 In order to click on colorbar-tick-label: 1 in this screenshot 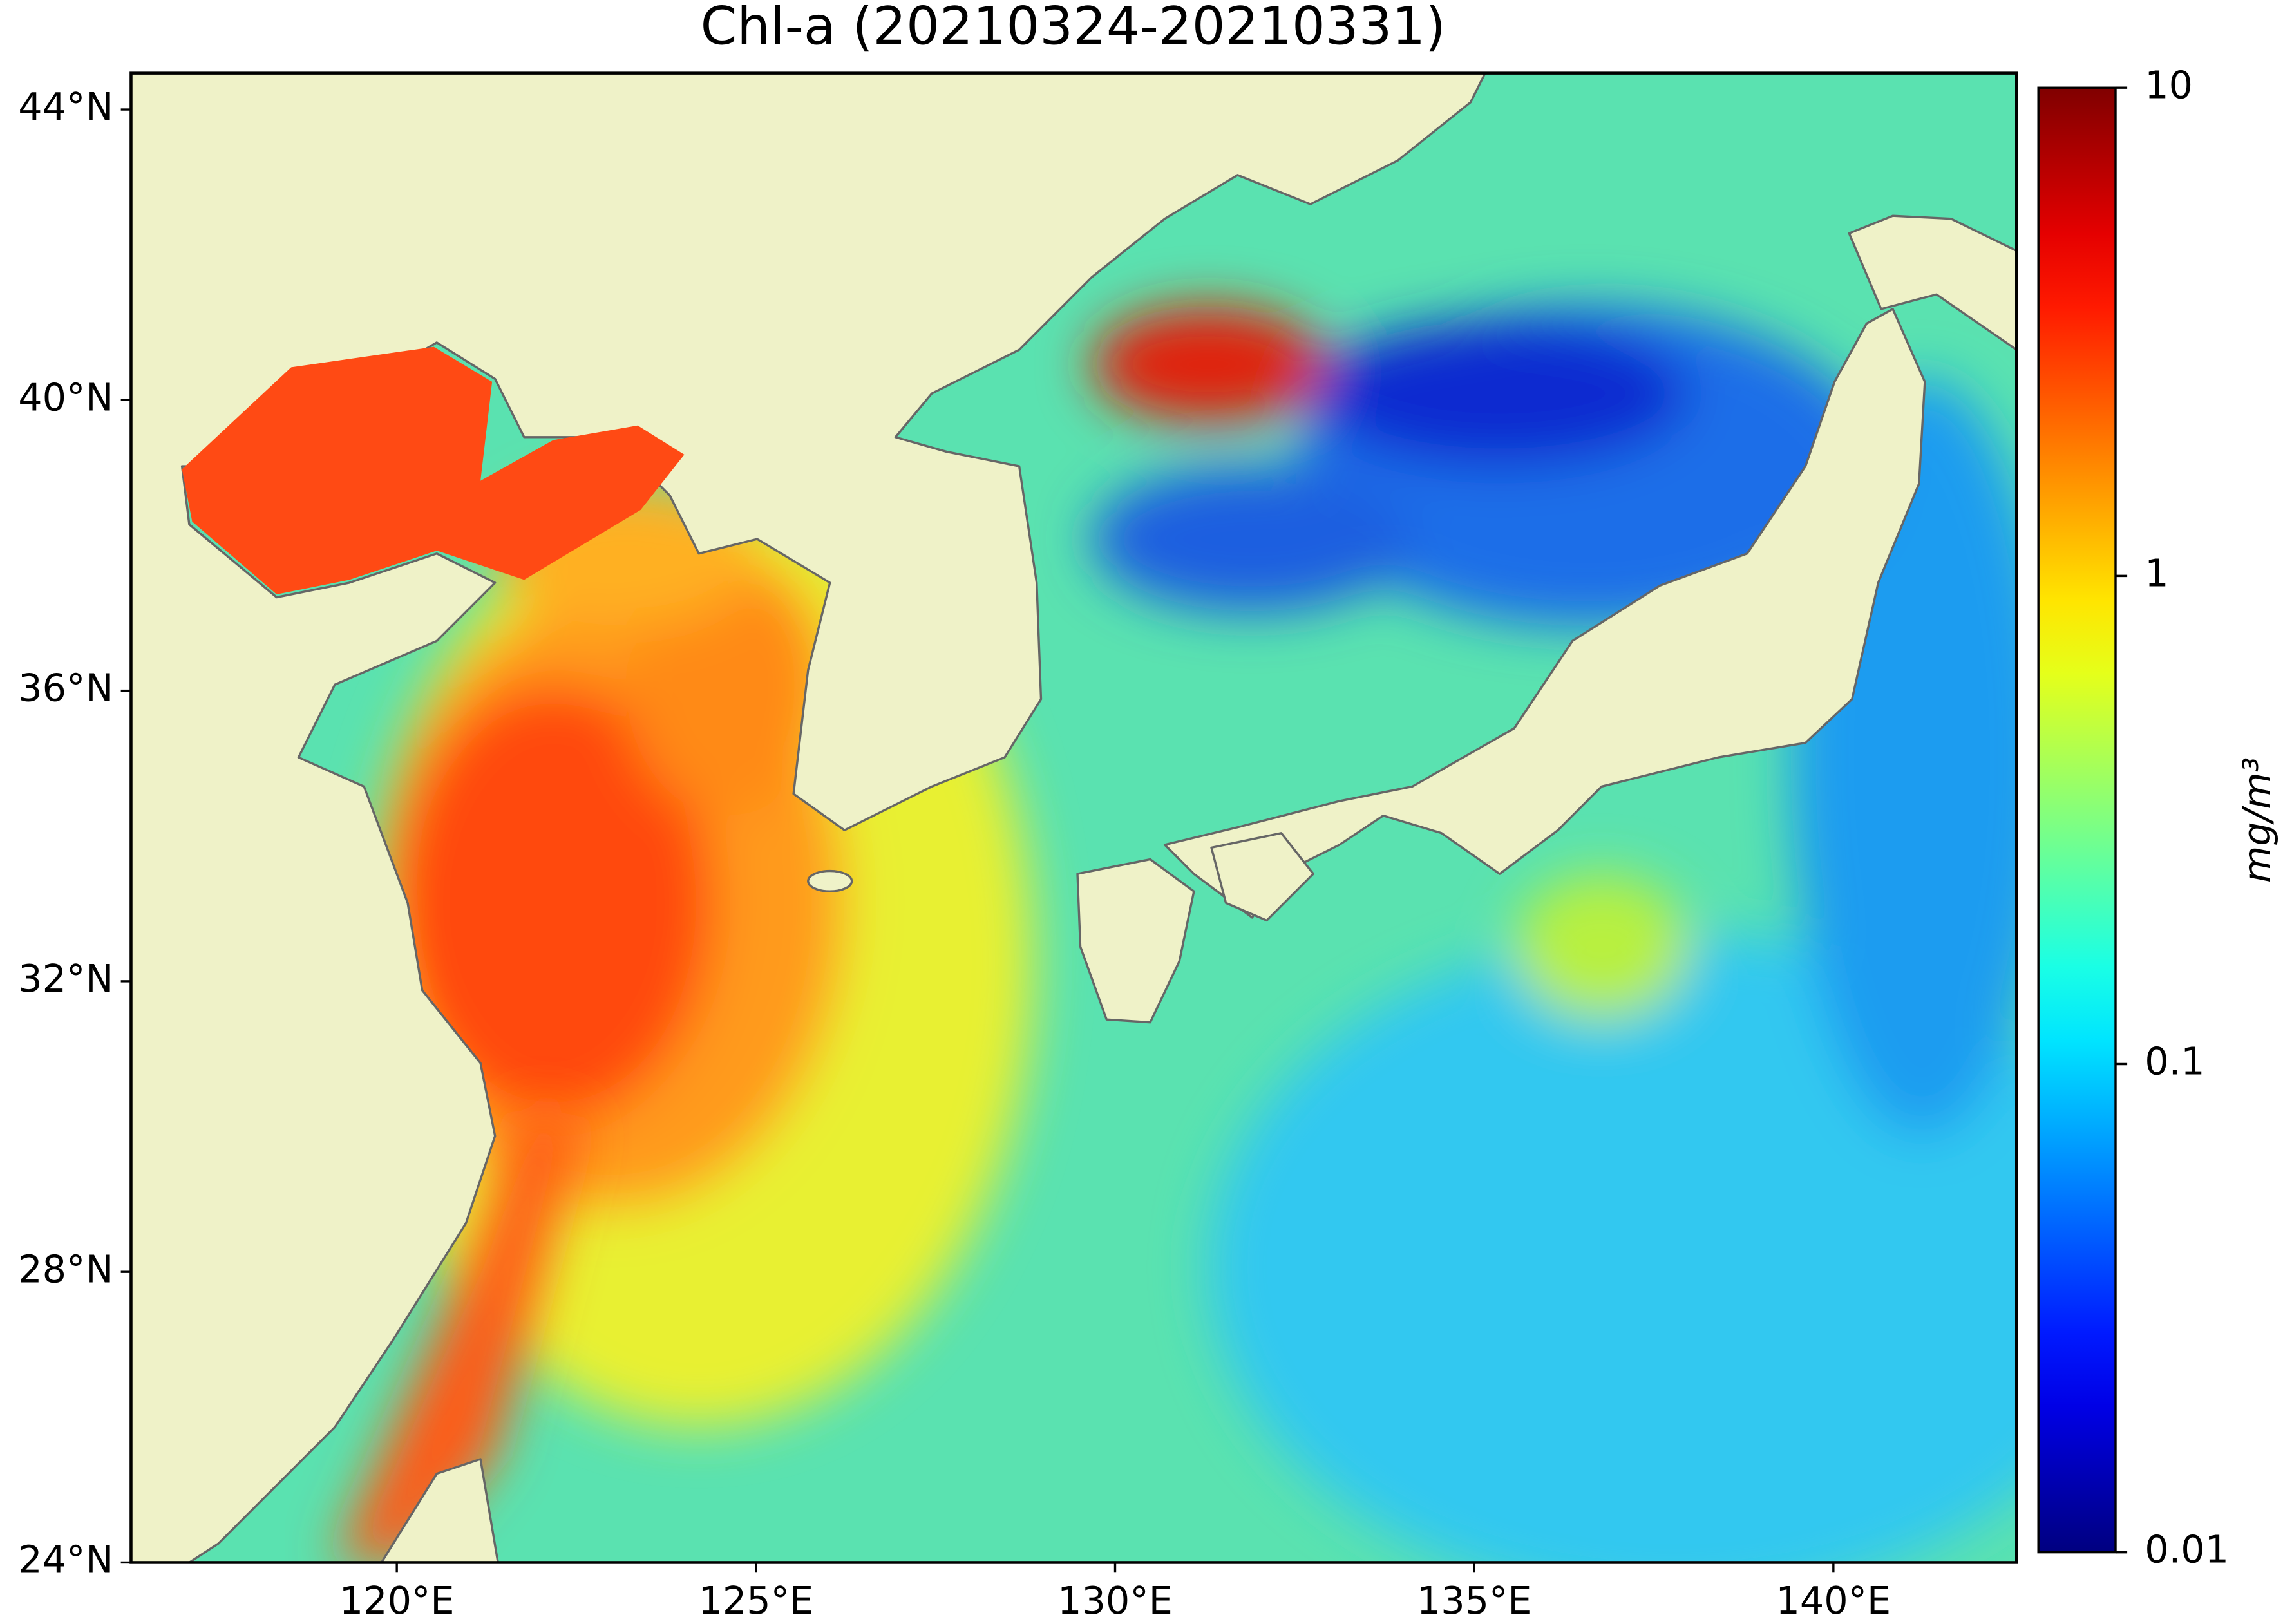, I will do `click(2156, 573)`.